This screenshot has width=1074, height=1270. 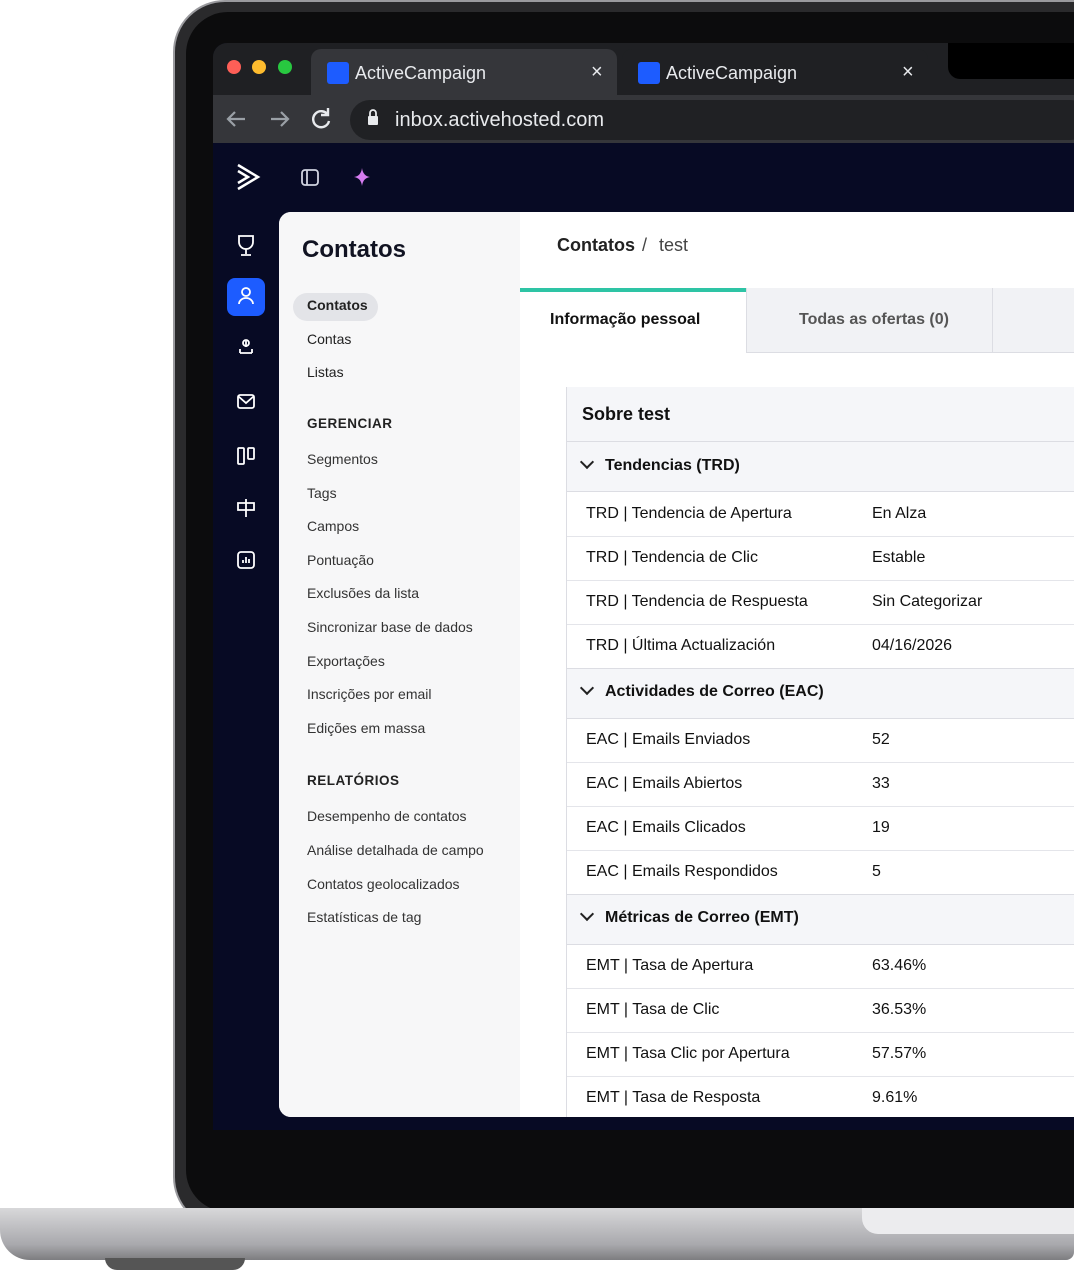 What do you see at coordinates (246, 401) in the screenshot?
I see `email-icon` at bounding box center [246, 401].